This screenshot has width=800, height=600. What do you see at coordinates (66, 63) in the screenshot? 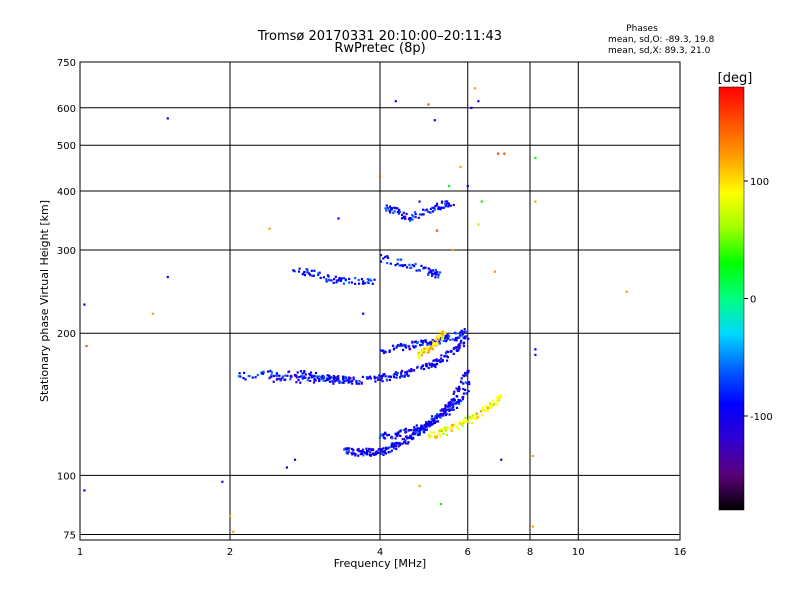
I see `y-tick-label: 750` at bounding box center [66, 63].